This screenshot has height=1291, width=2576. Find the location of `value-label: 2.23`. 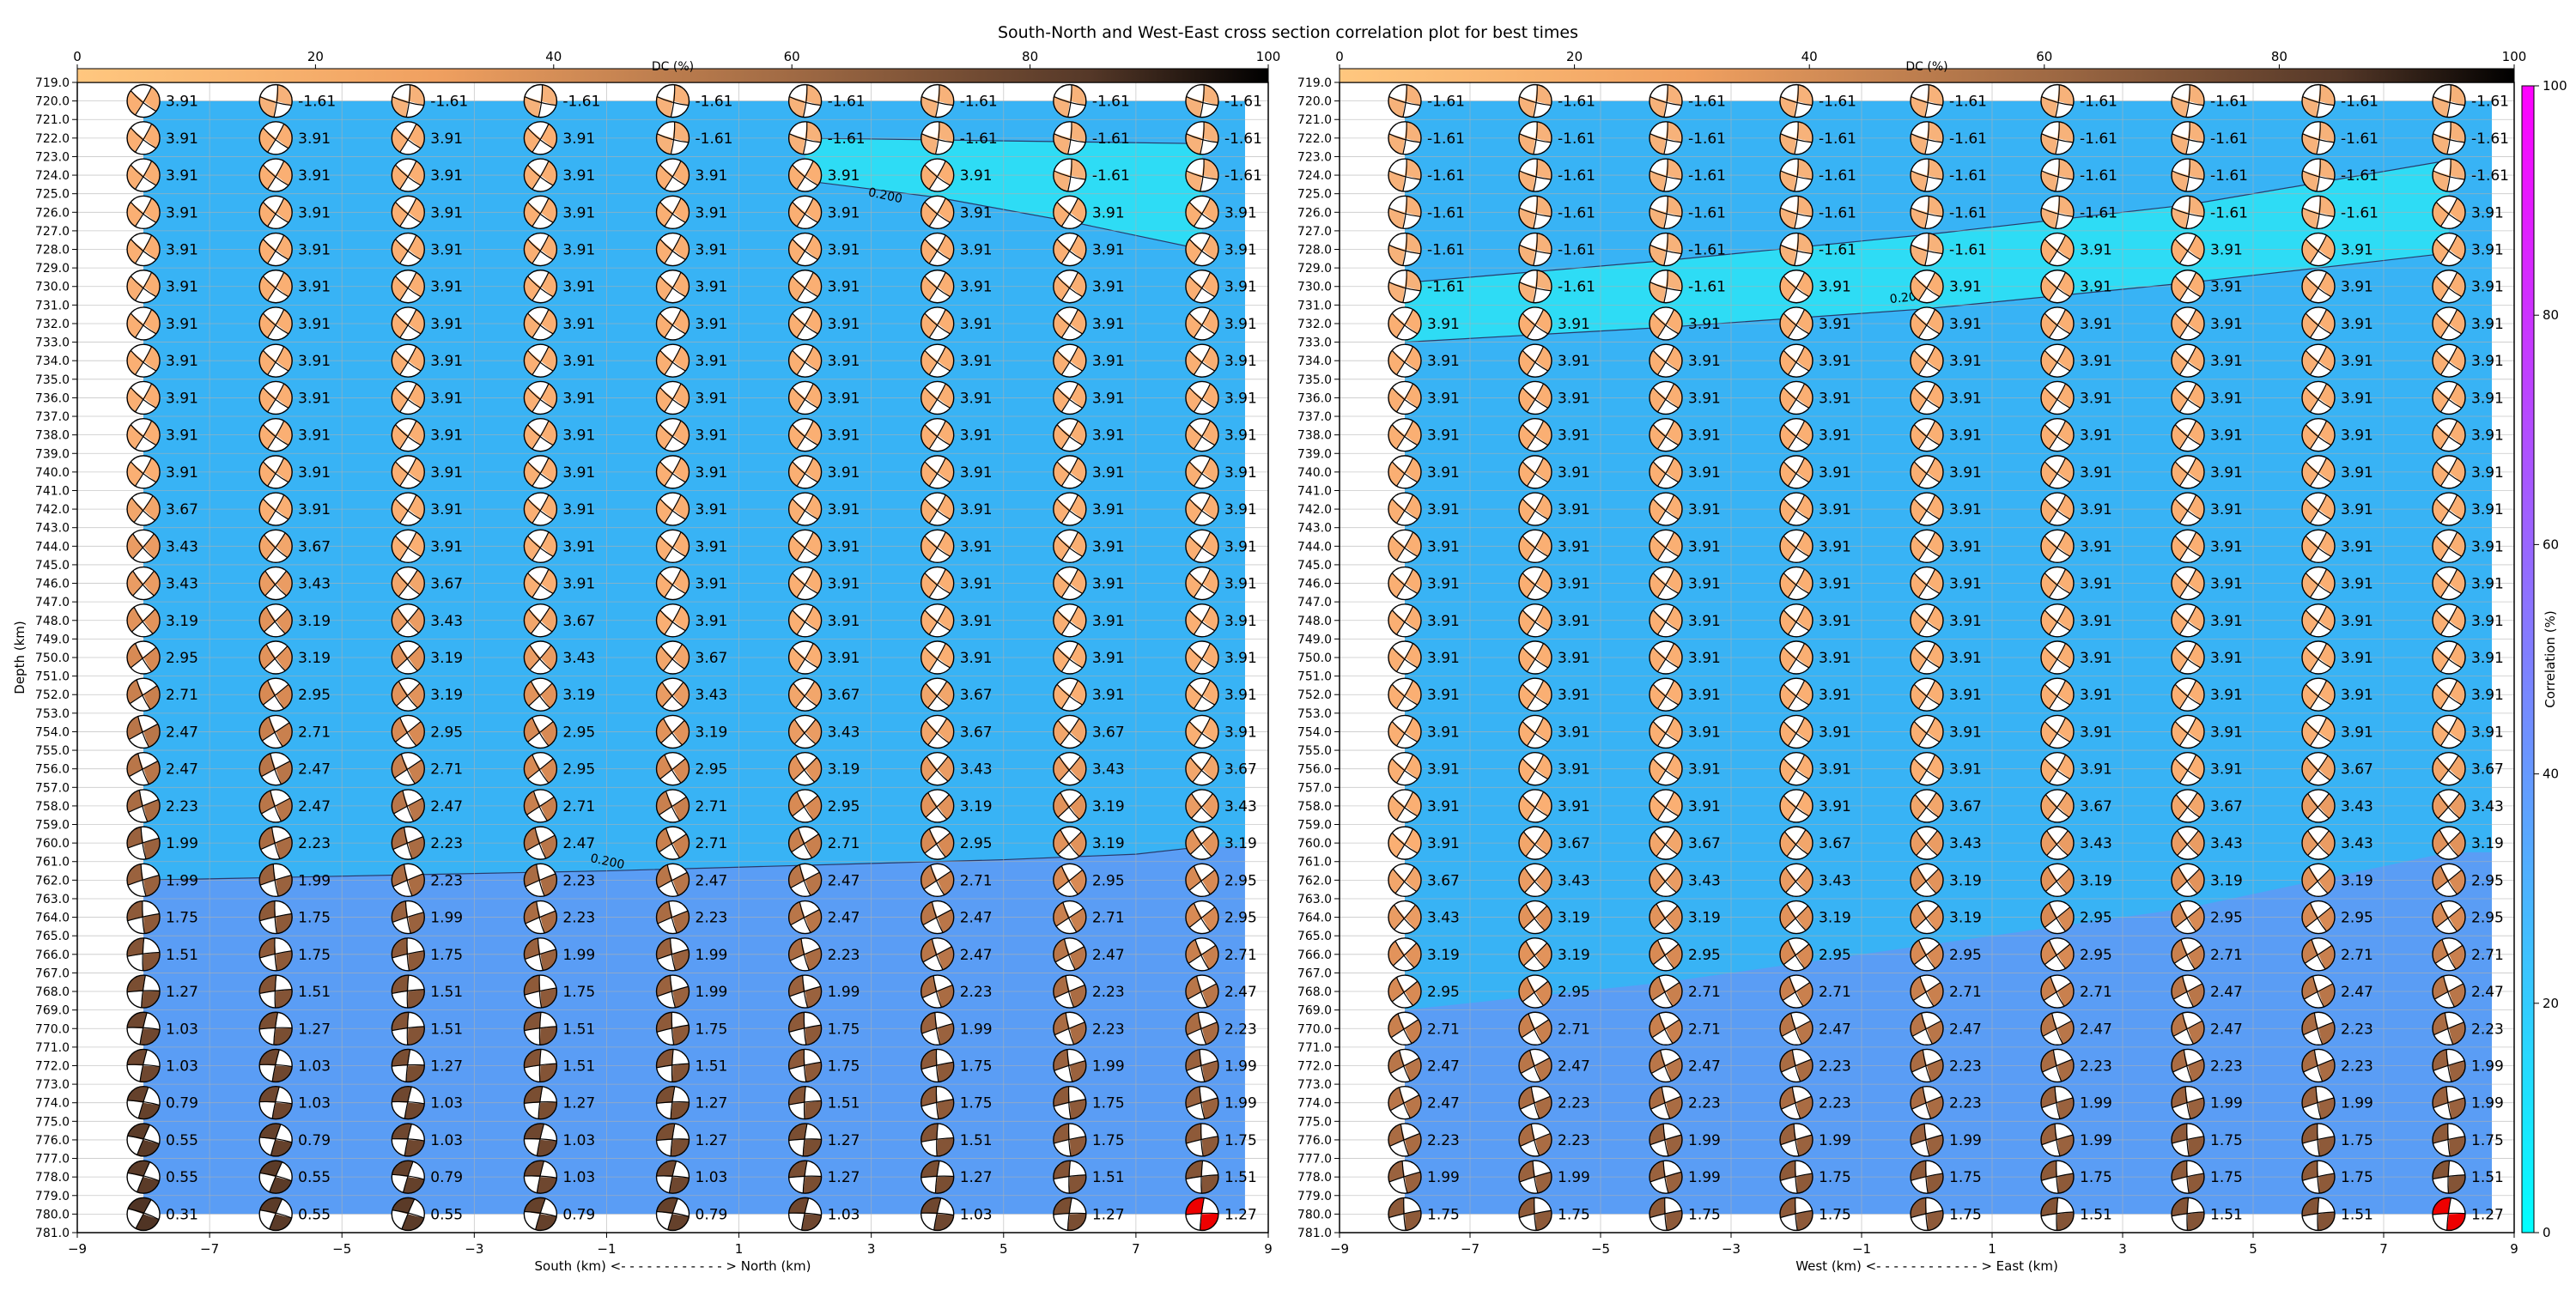

value-label: 2.23 is located at coordinates (314, 843).